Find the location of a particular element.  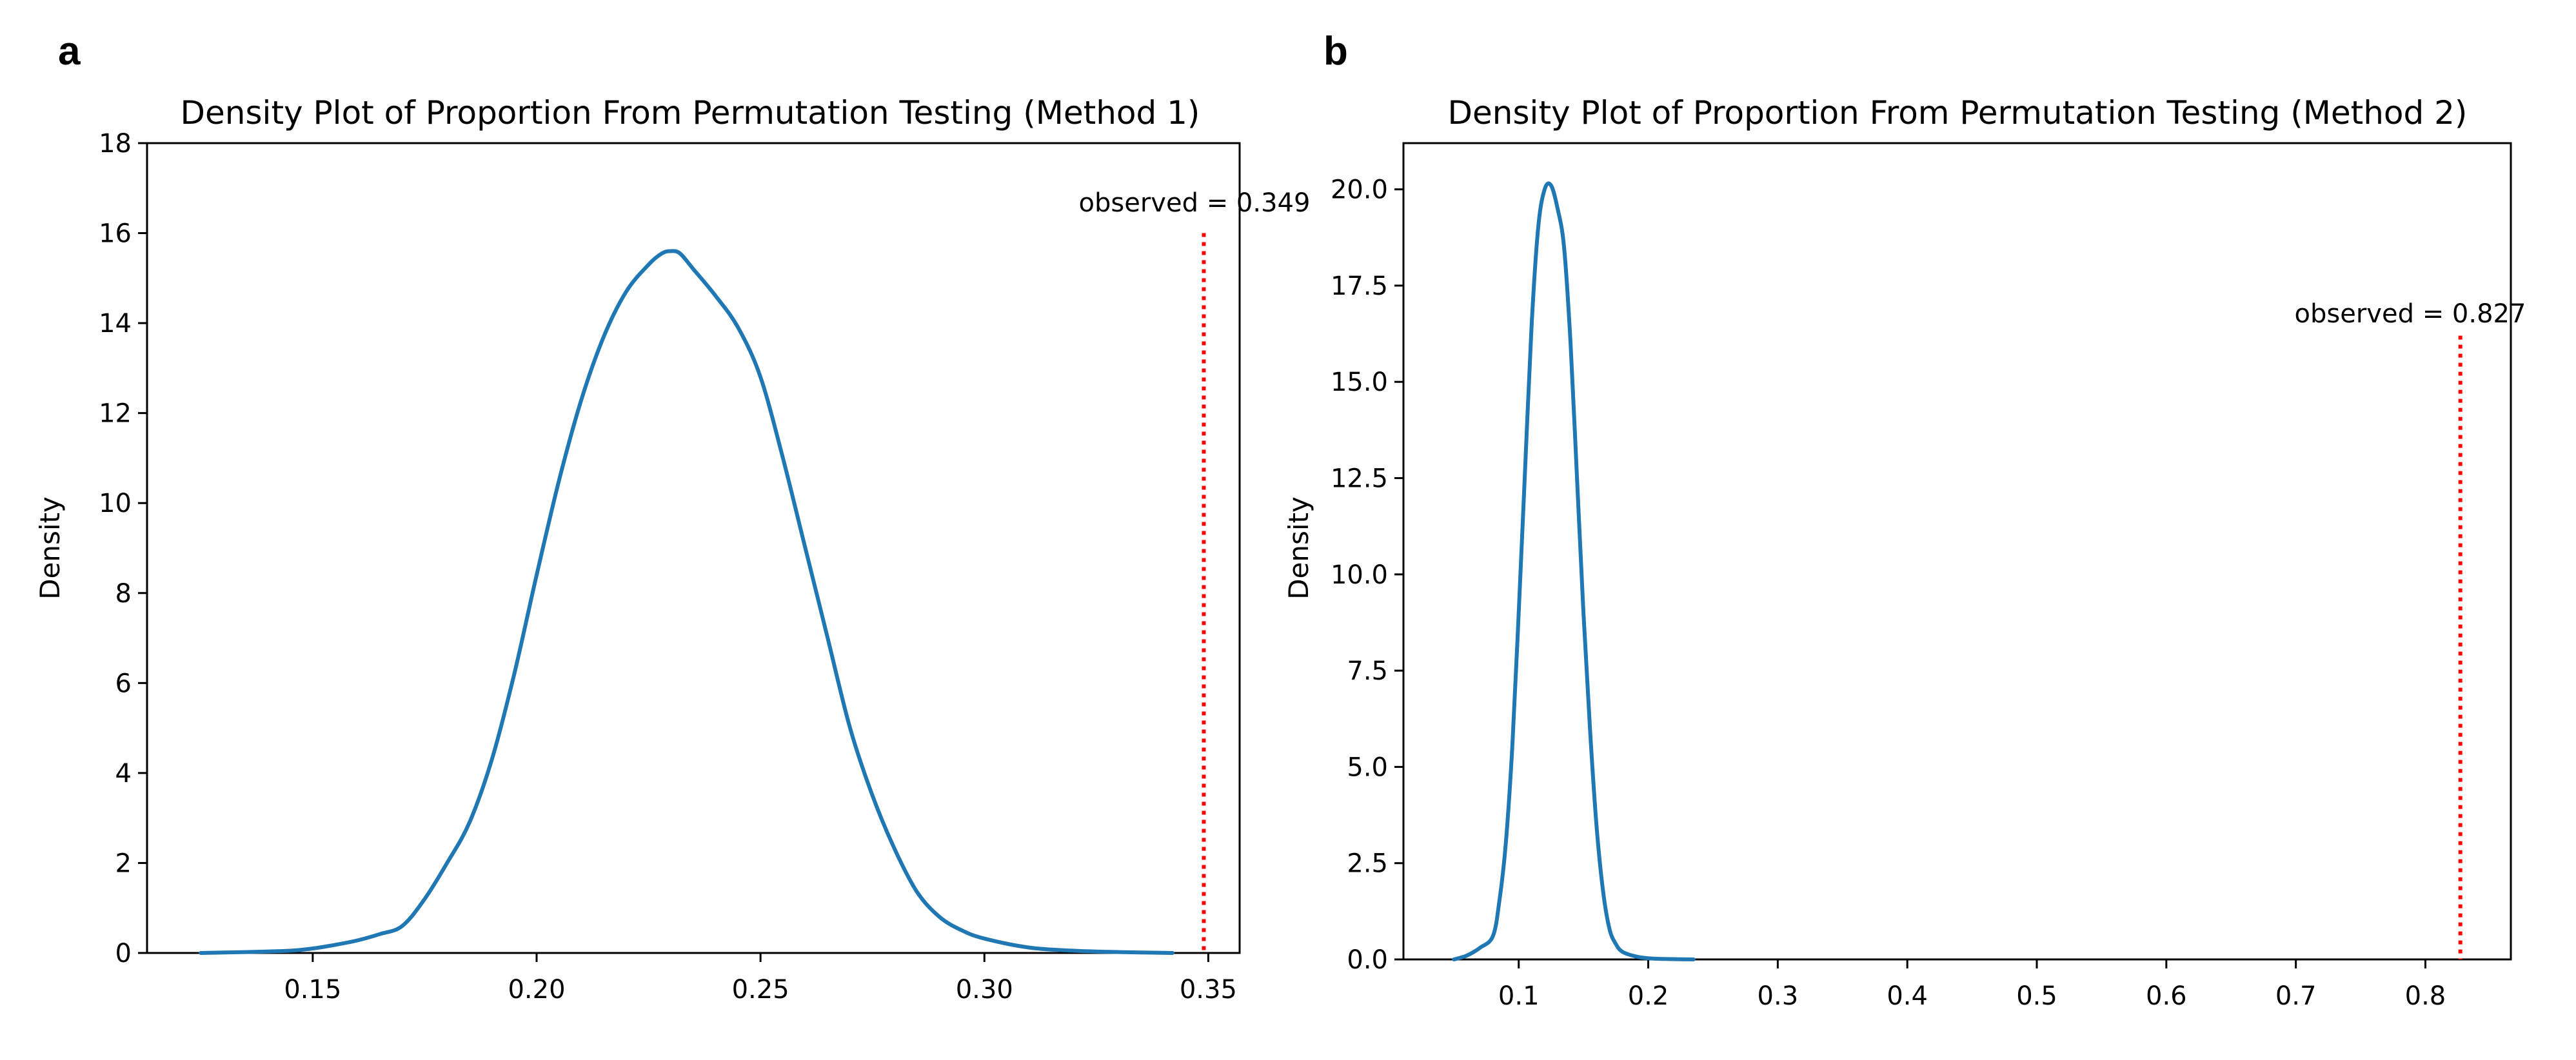

panel-b-ytick-label: 0.0 is located at coordinates (1367, 960).